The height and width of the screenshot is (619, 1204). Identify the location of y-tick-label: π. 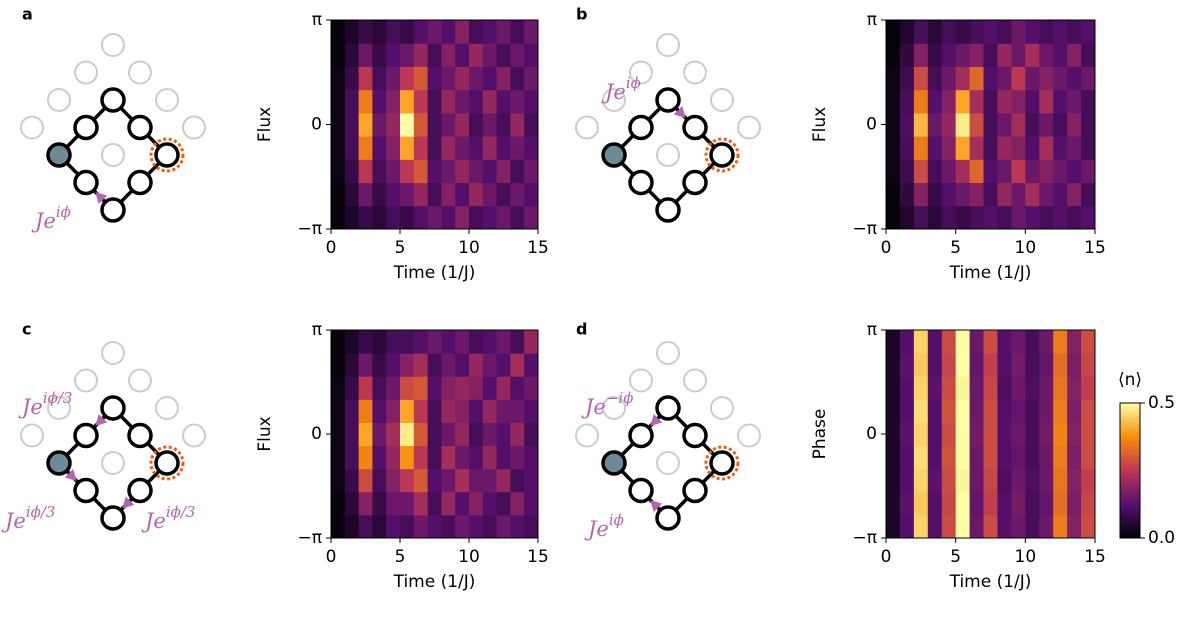
(872, 20).